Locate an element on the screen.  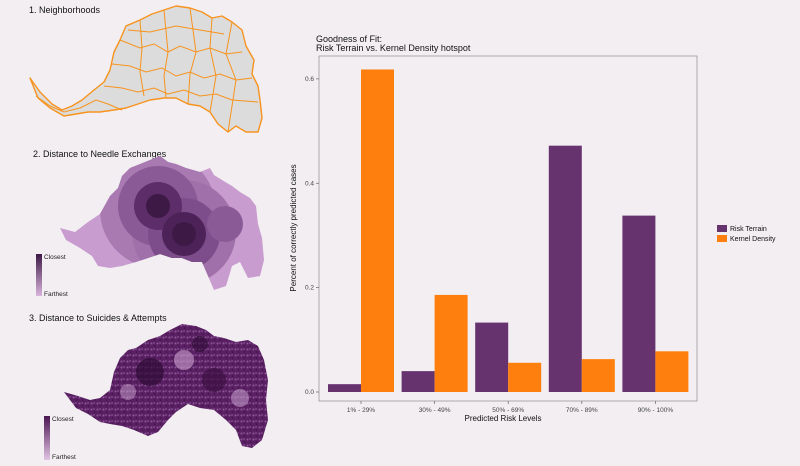
x-tick-label: 30% - 49% is located at coordinates (435, 410).